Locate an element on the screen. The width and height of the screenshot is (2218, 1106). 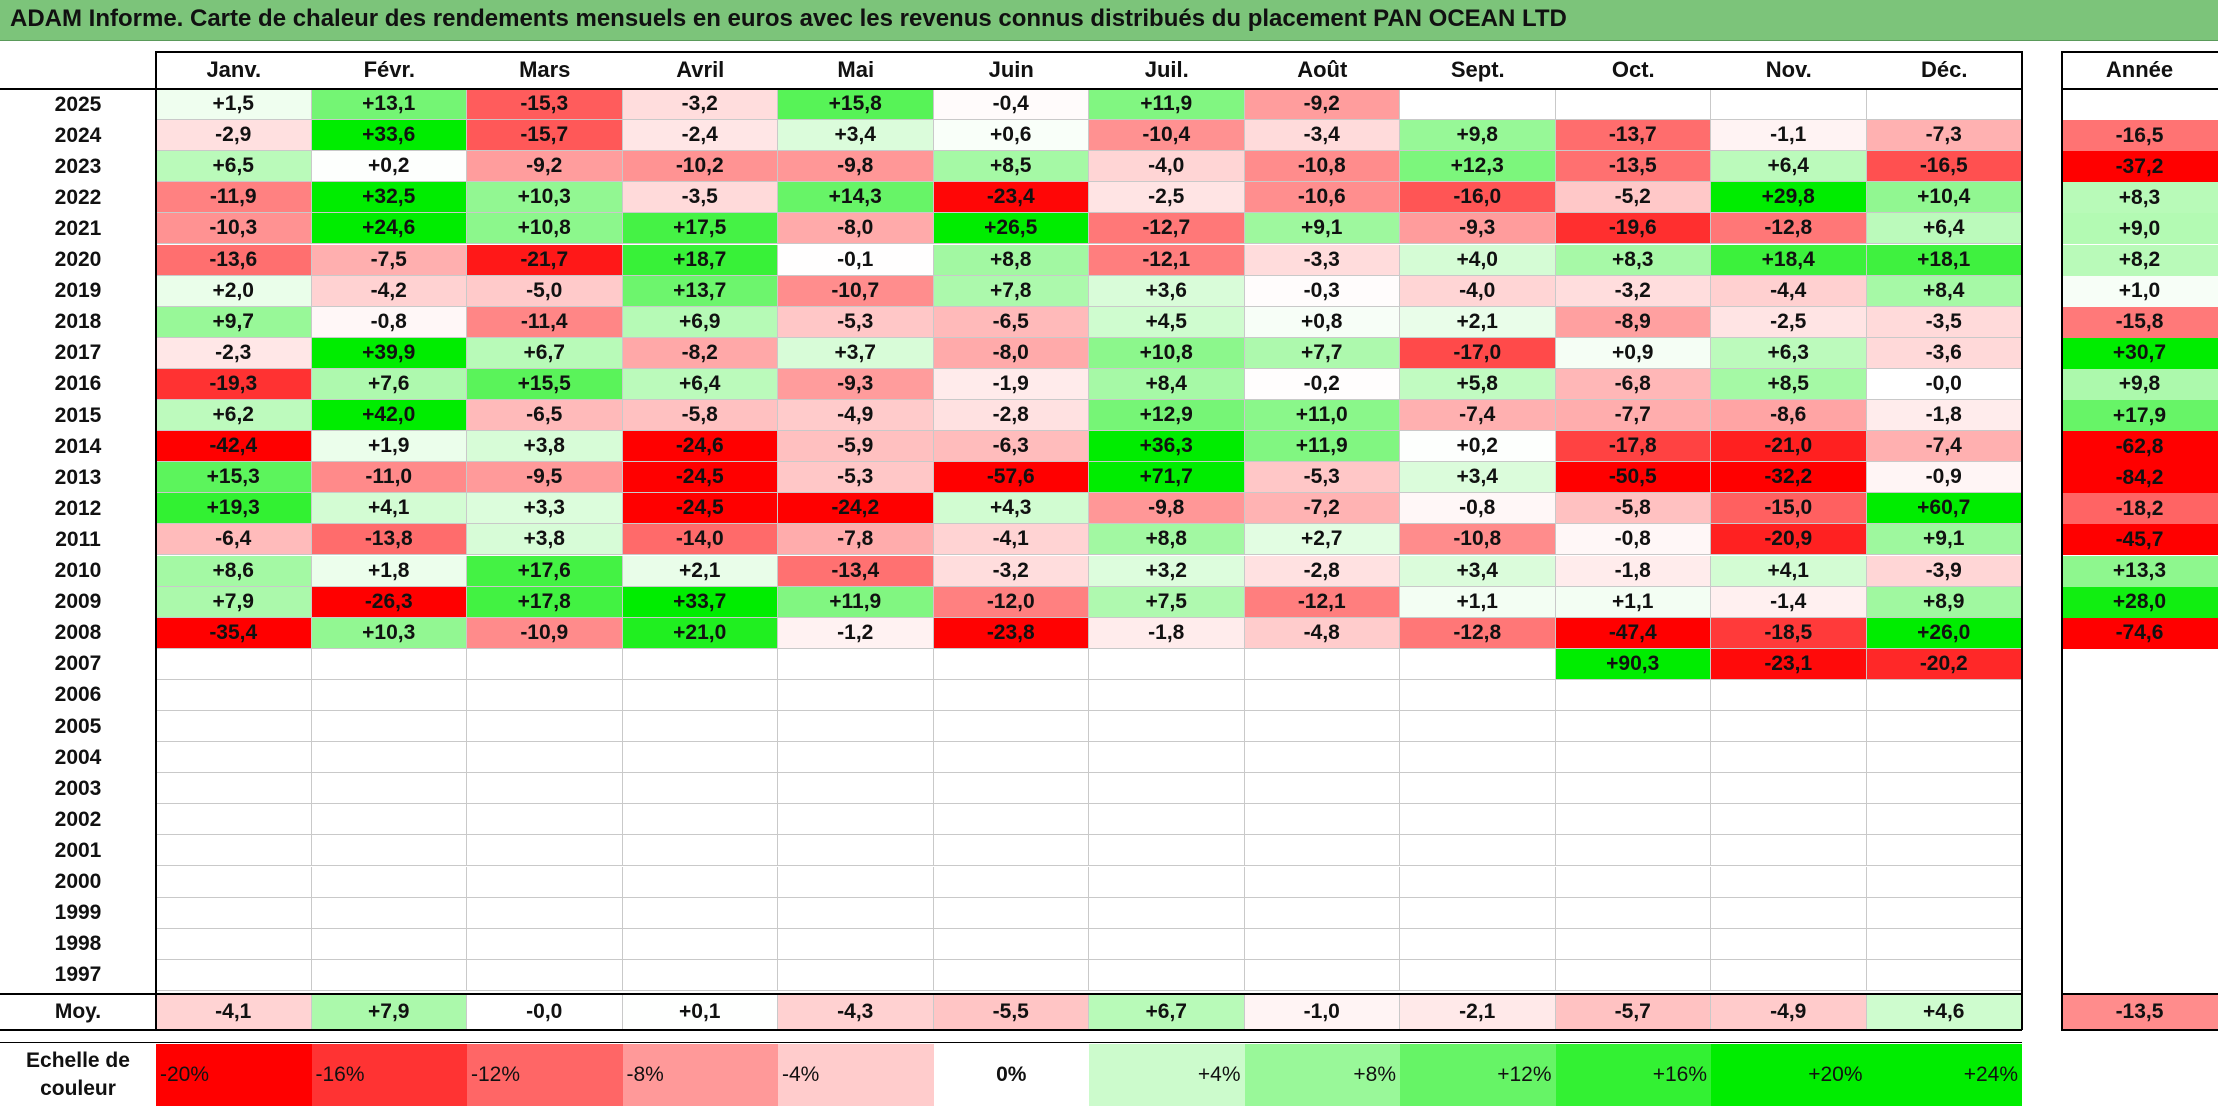
header-top-border is located at coordinates (1089, 52).